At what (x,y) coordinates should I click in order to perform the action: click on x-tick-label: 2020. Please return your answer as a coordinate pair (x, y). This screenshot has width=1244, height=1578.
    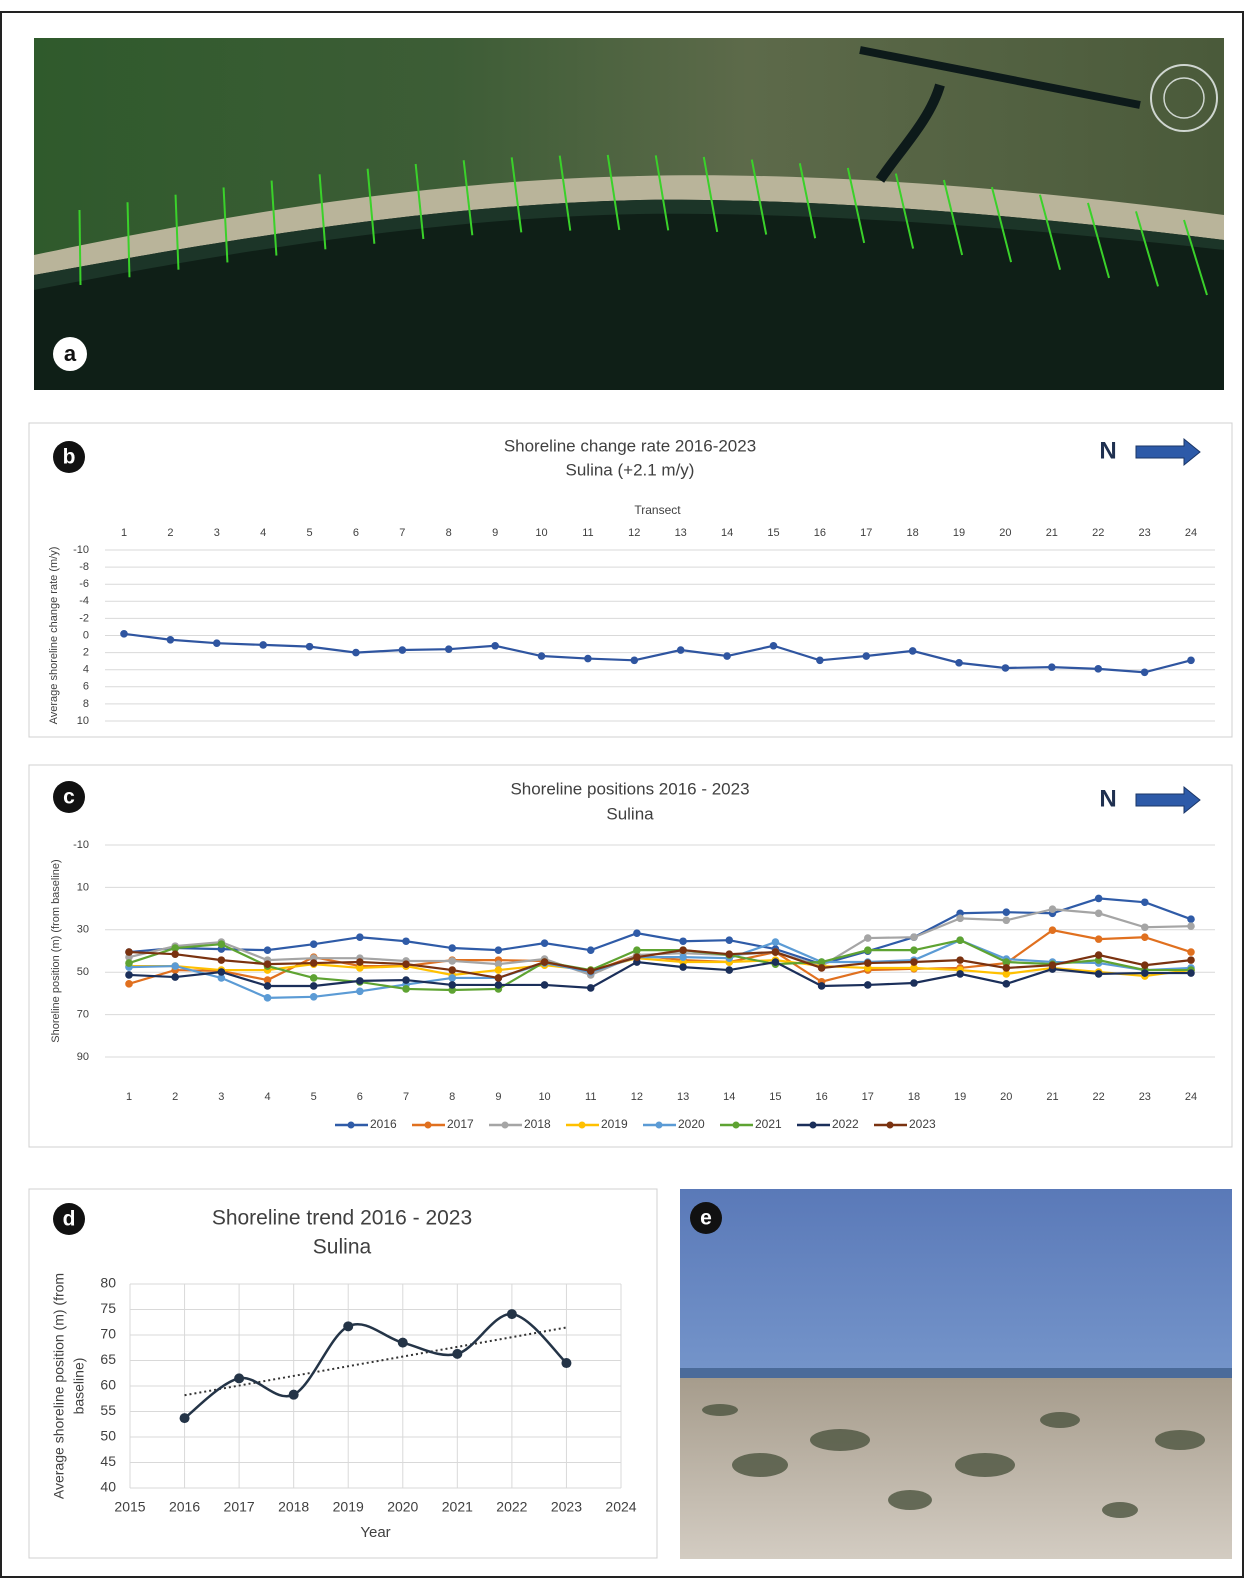
    Looking at the image, I should click on (402, 1507).